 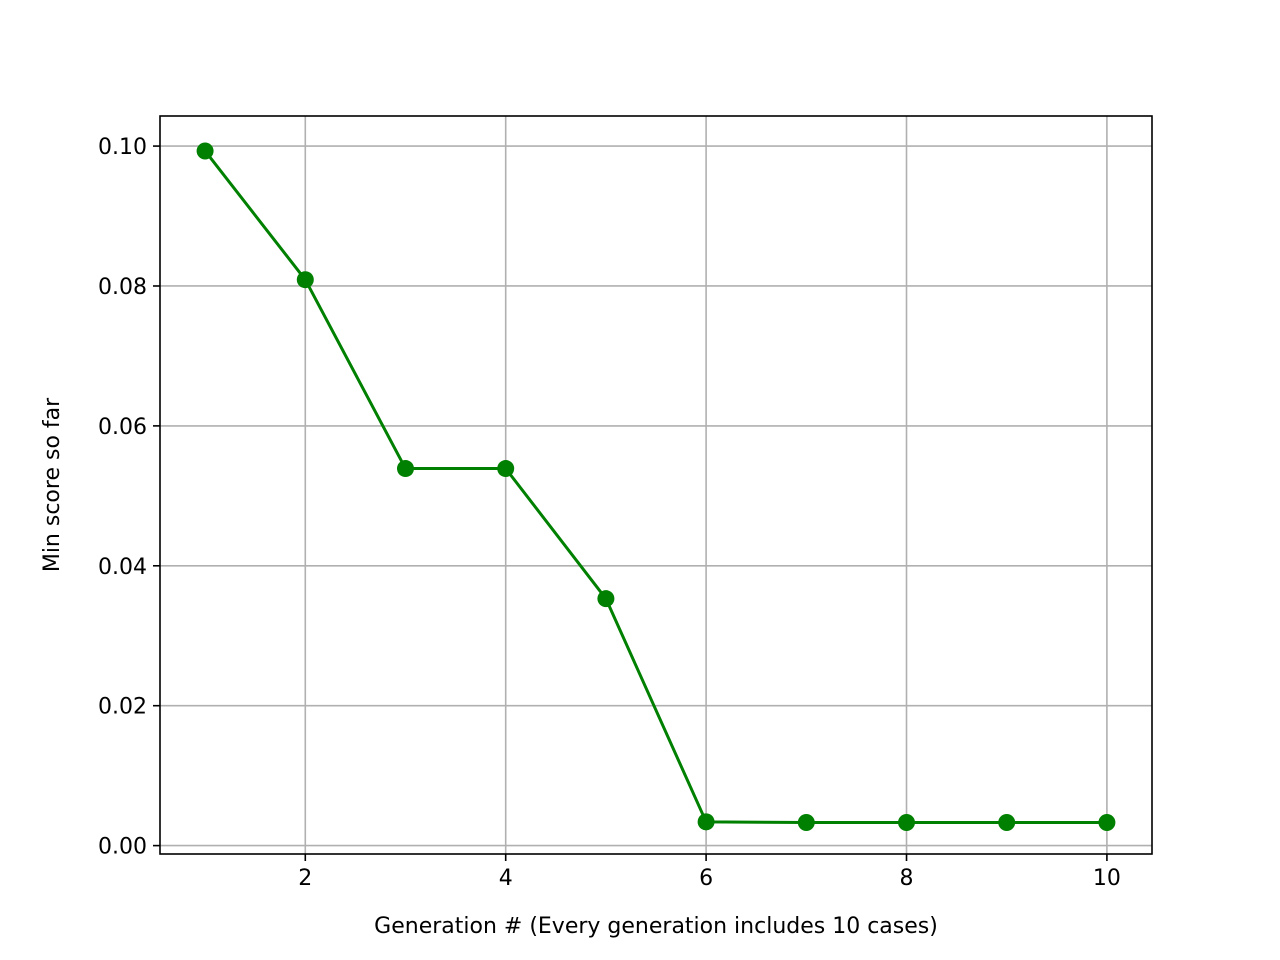 I want to click on y-axis-ticks: 0.00 0.02 0.04 0.06 0.08 0.10, so click(x=129, y=497).